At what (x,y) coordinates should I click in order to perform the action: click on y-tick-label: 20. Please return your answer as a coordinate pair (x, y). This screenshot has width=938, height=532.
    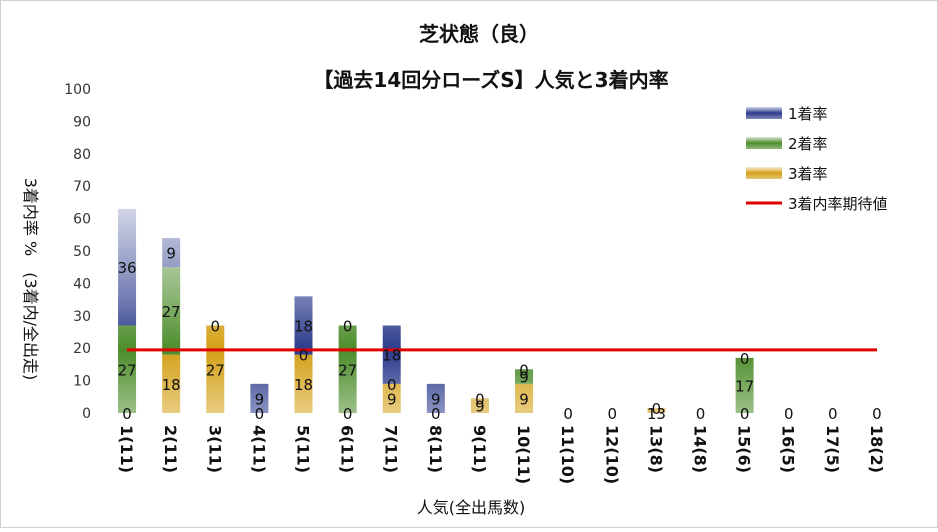
    Looking at the image, I should click on (82, 349).